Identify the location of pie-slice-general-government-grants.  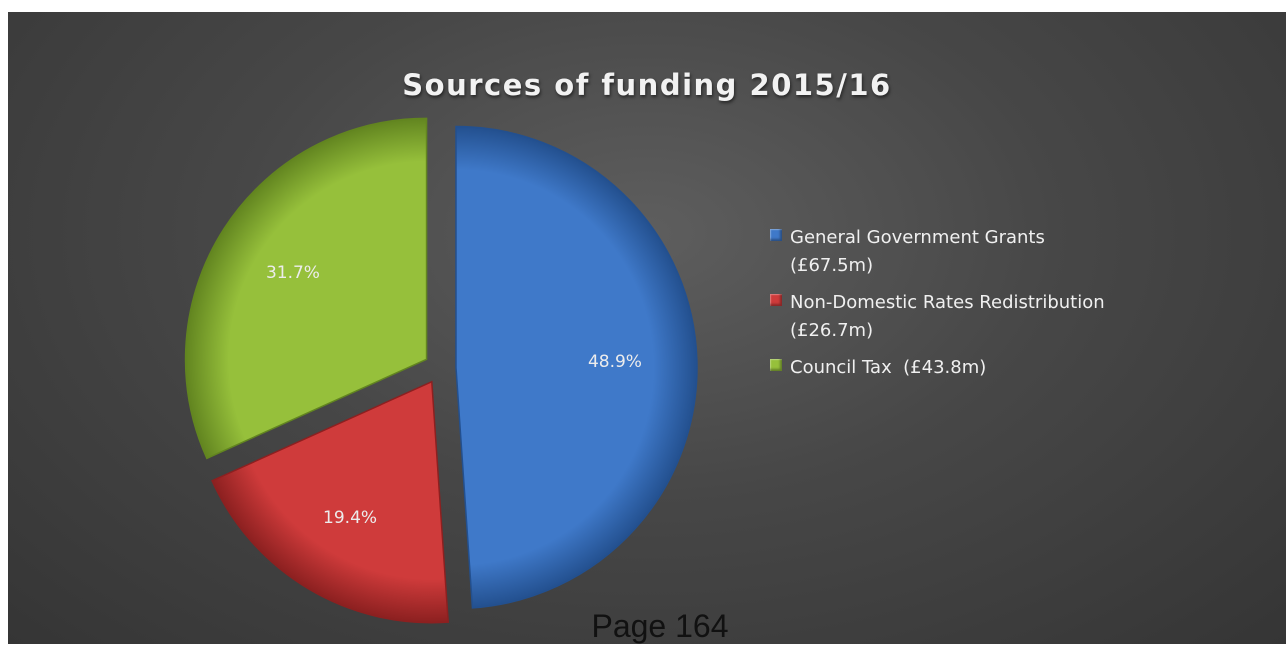
(576, 367).